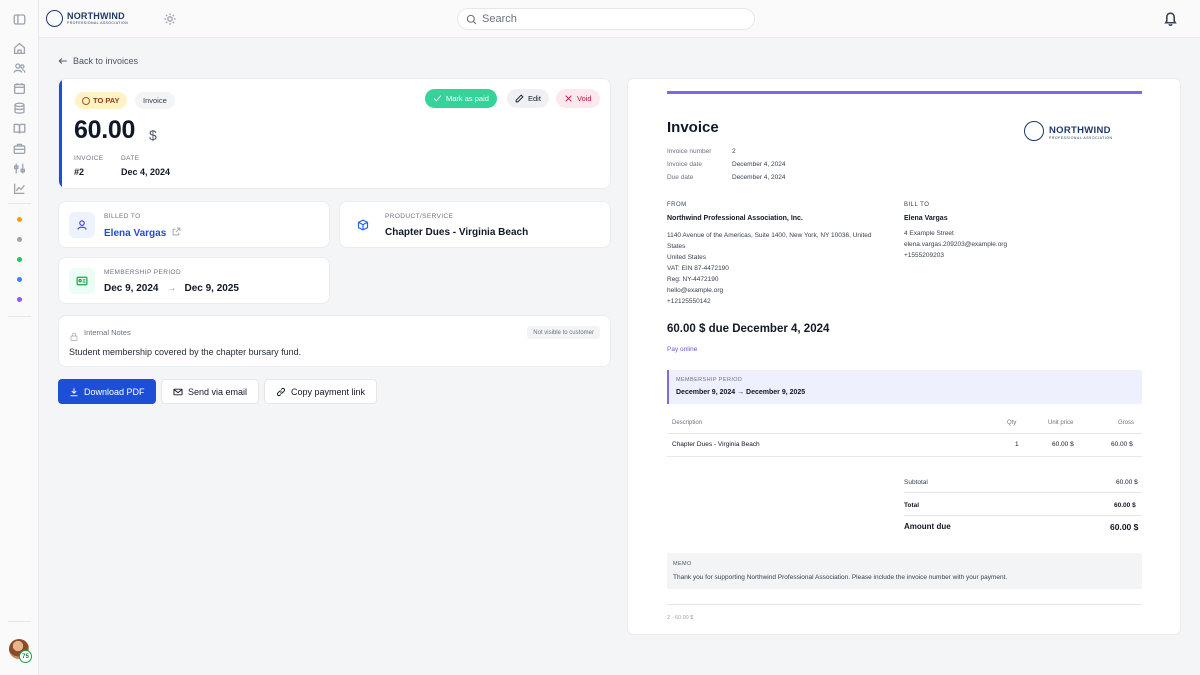 This screenshot has width=1200, height=675. I want to click on memo-label: MEMO, so click(682, 564).